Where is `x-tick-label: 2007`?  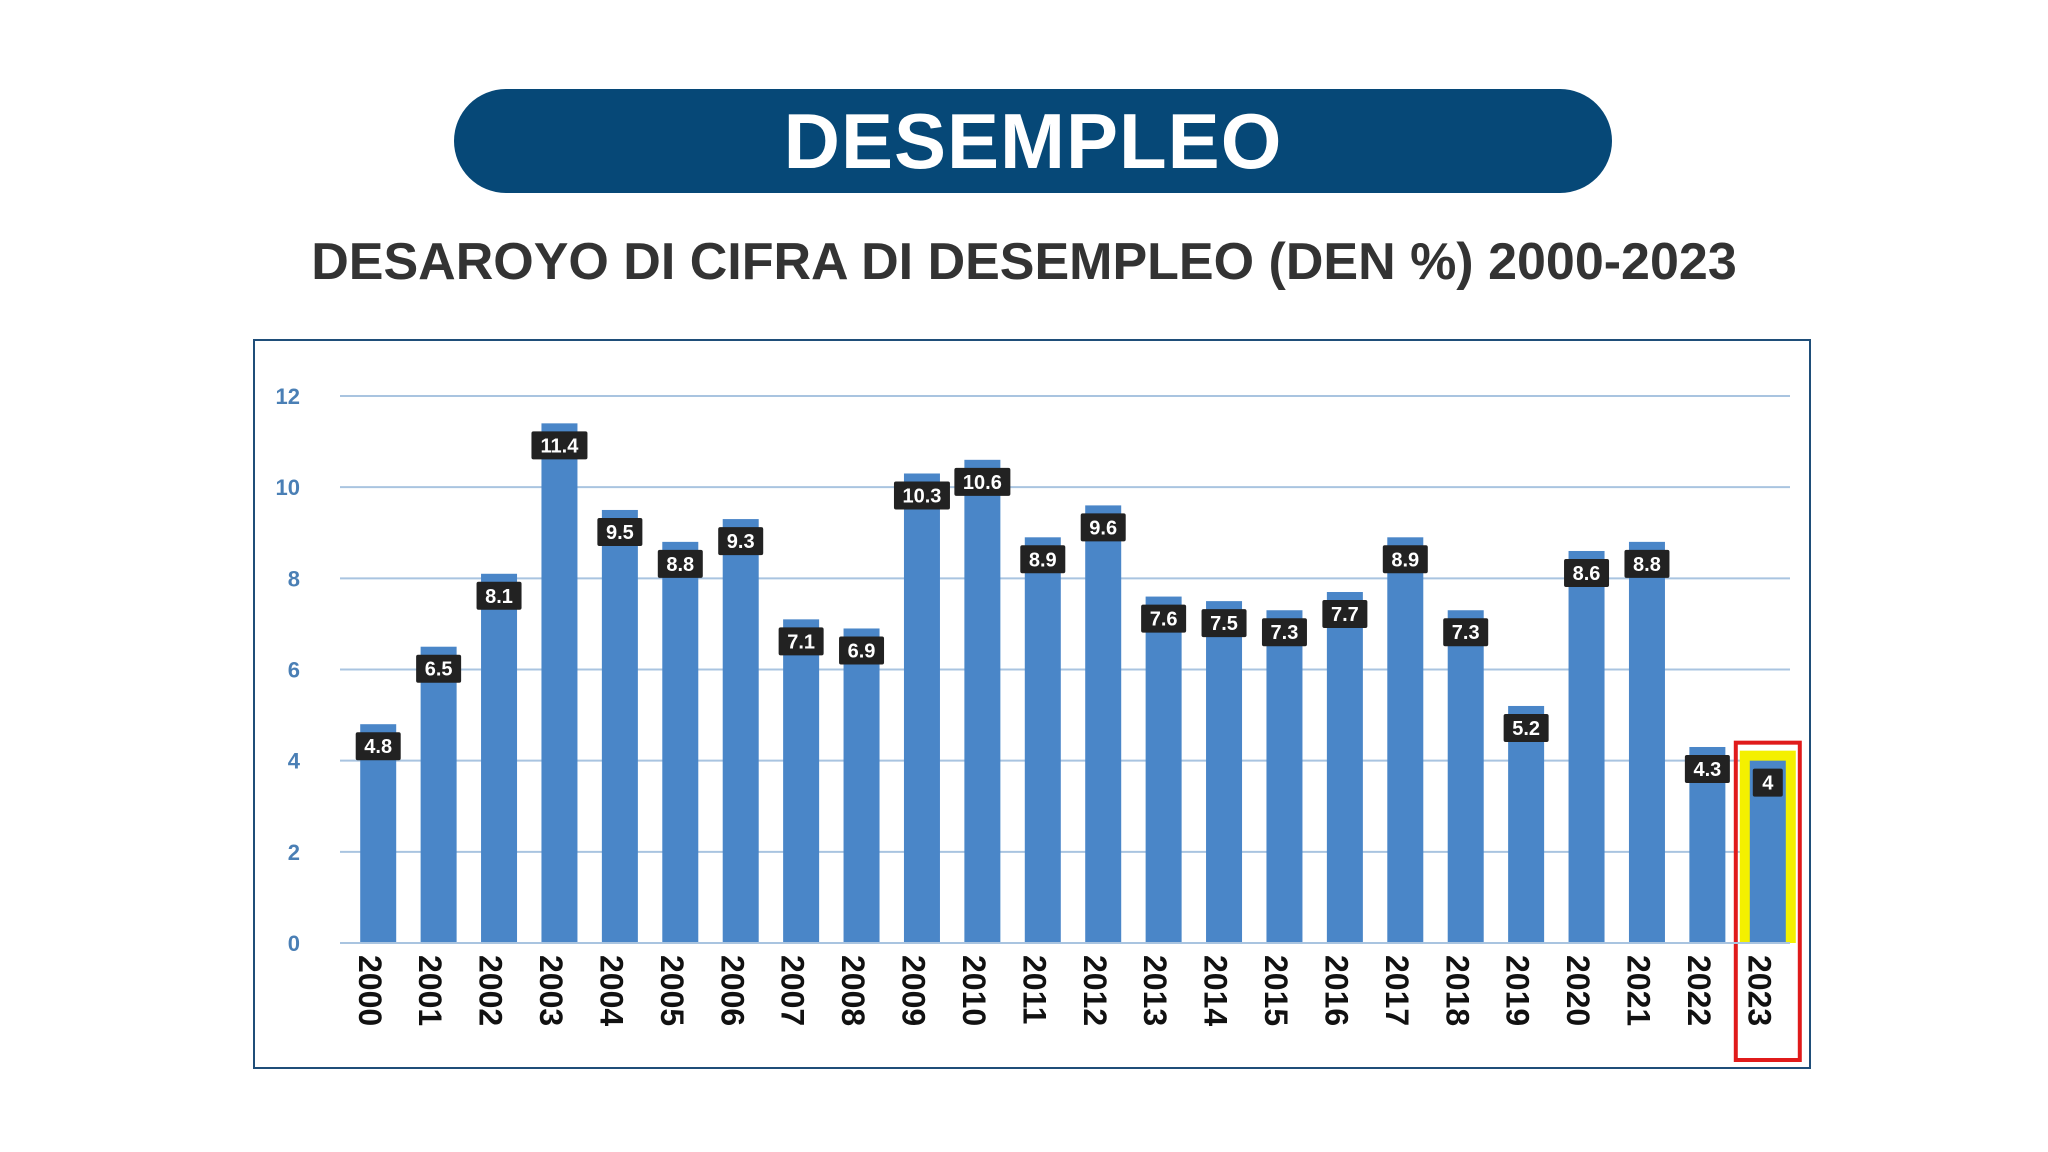 x-tick-label: 2007 is located at coordinates (793, 990).